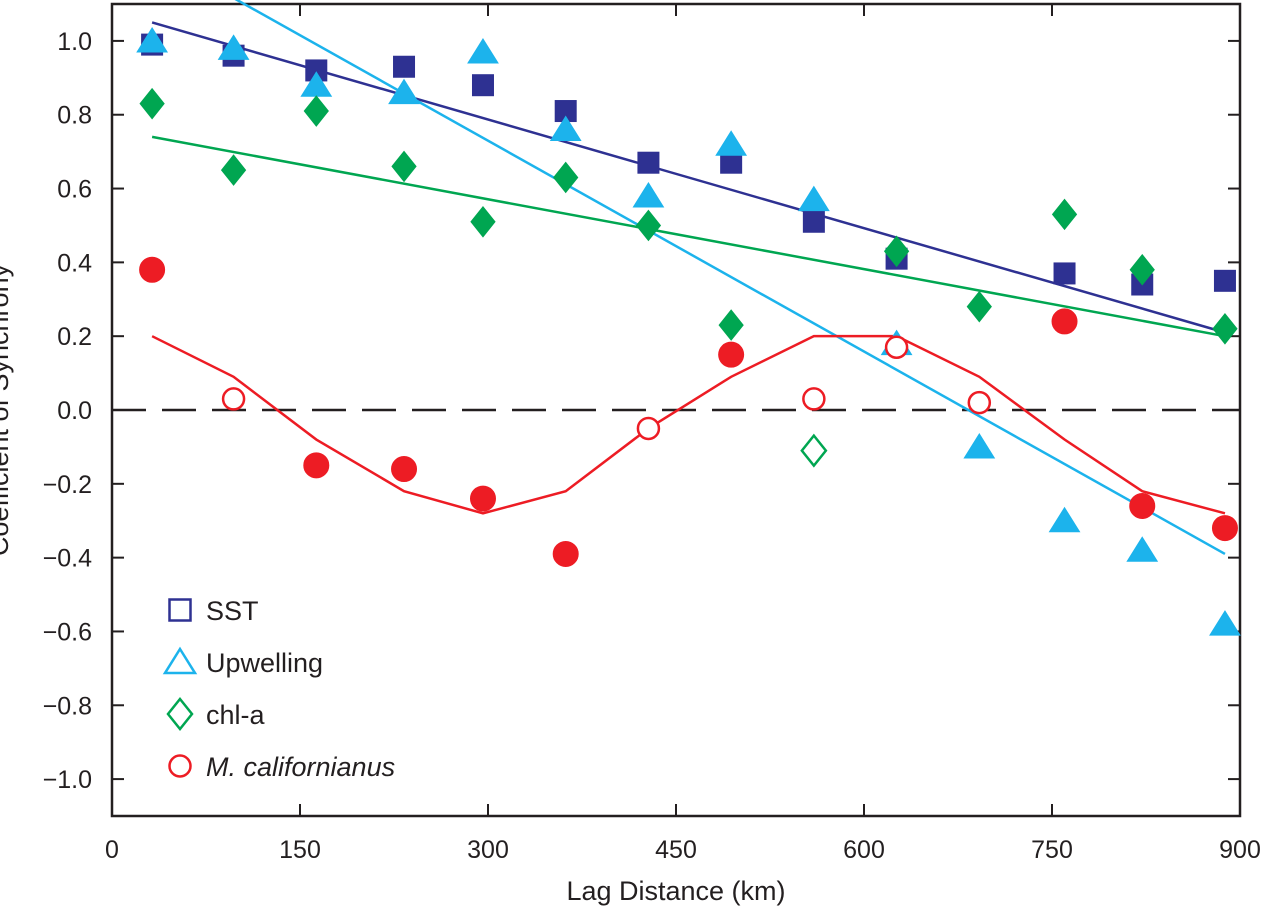 The width and height of the screenshot is (1262, 915). Describe the element at coordinates (864, 850) in the screenshot. I see `x-tick-label: 600` at that location.